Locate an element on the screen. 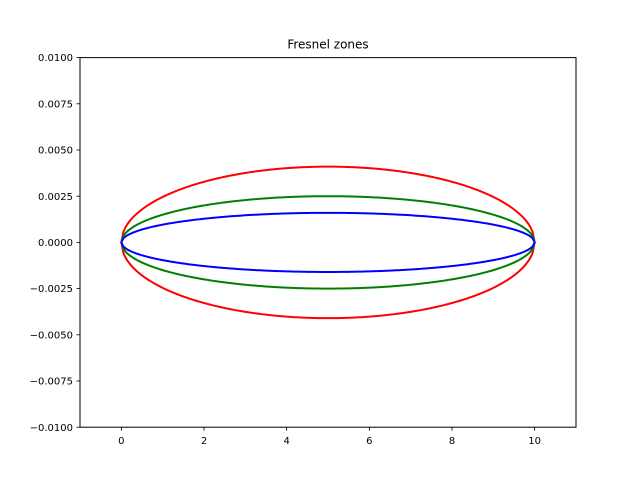 The image size is (640, 484). y-tick-label: −0.0100 is located at coordinates (51, 428).